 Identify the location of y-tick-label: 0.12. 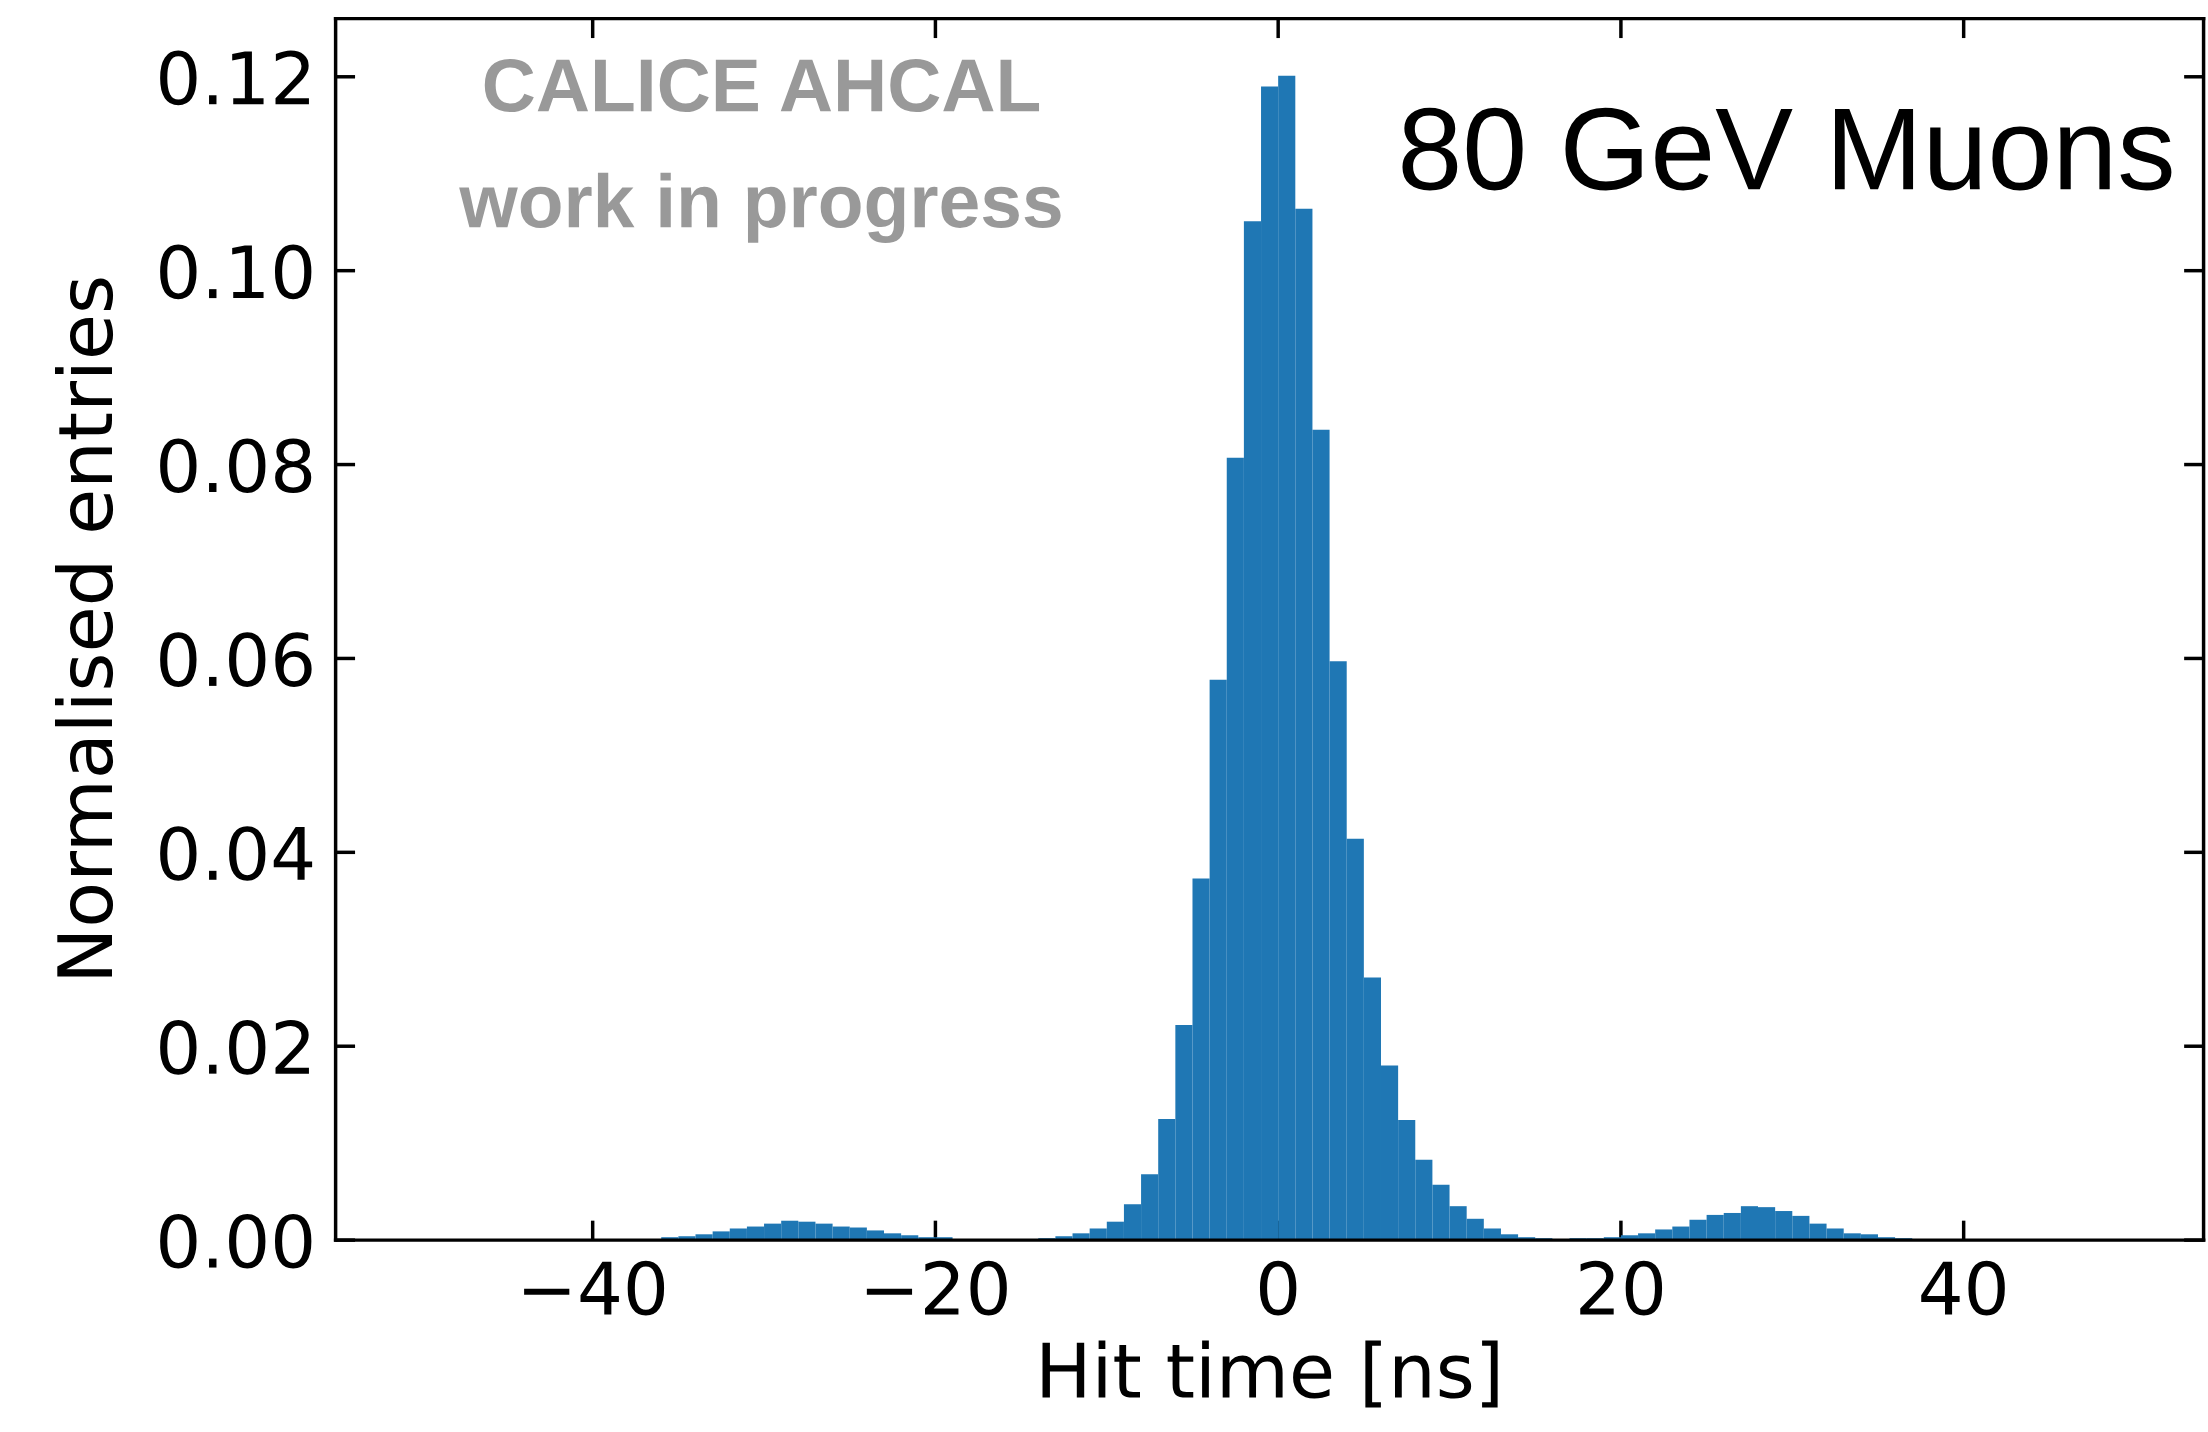
(234, 78).